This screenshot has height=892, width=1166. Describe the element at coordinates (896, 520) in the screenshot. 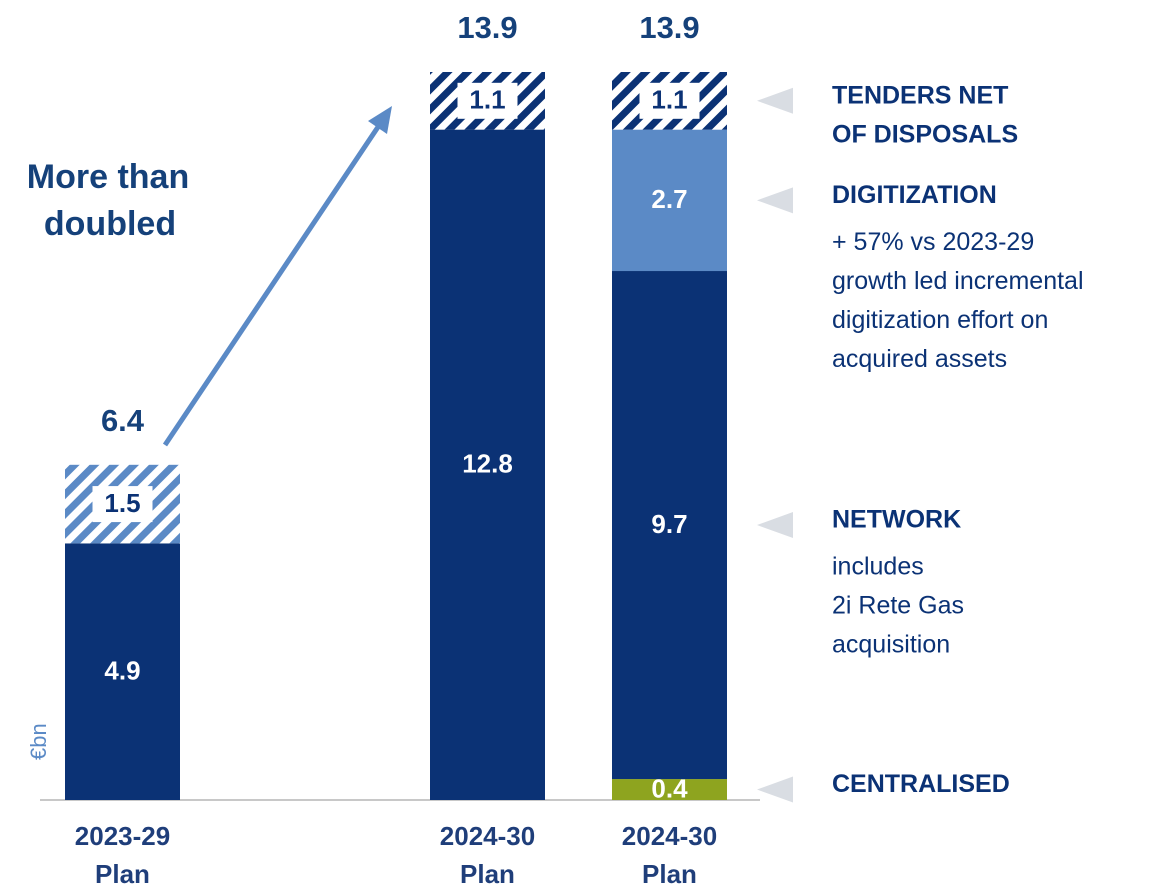

I see `legend-label: NETWORK` at that location.